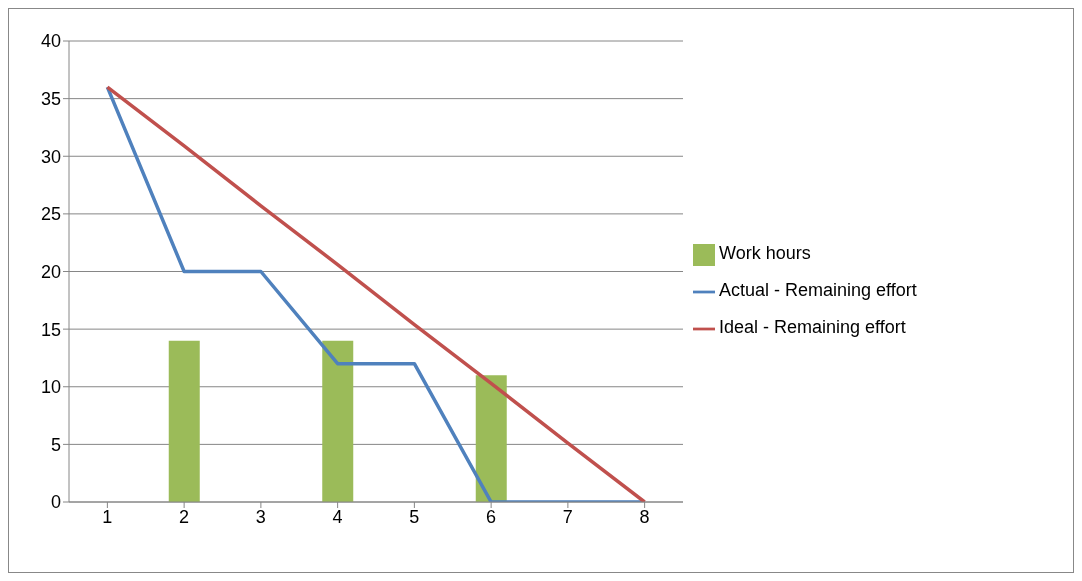 This screenshot has width=1082, height=581. I want to click on legend-label: Work hours, so click(765, 253).